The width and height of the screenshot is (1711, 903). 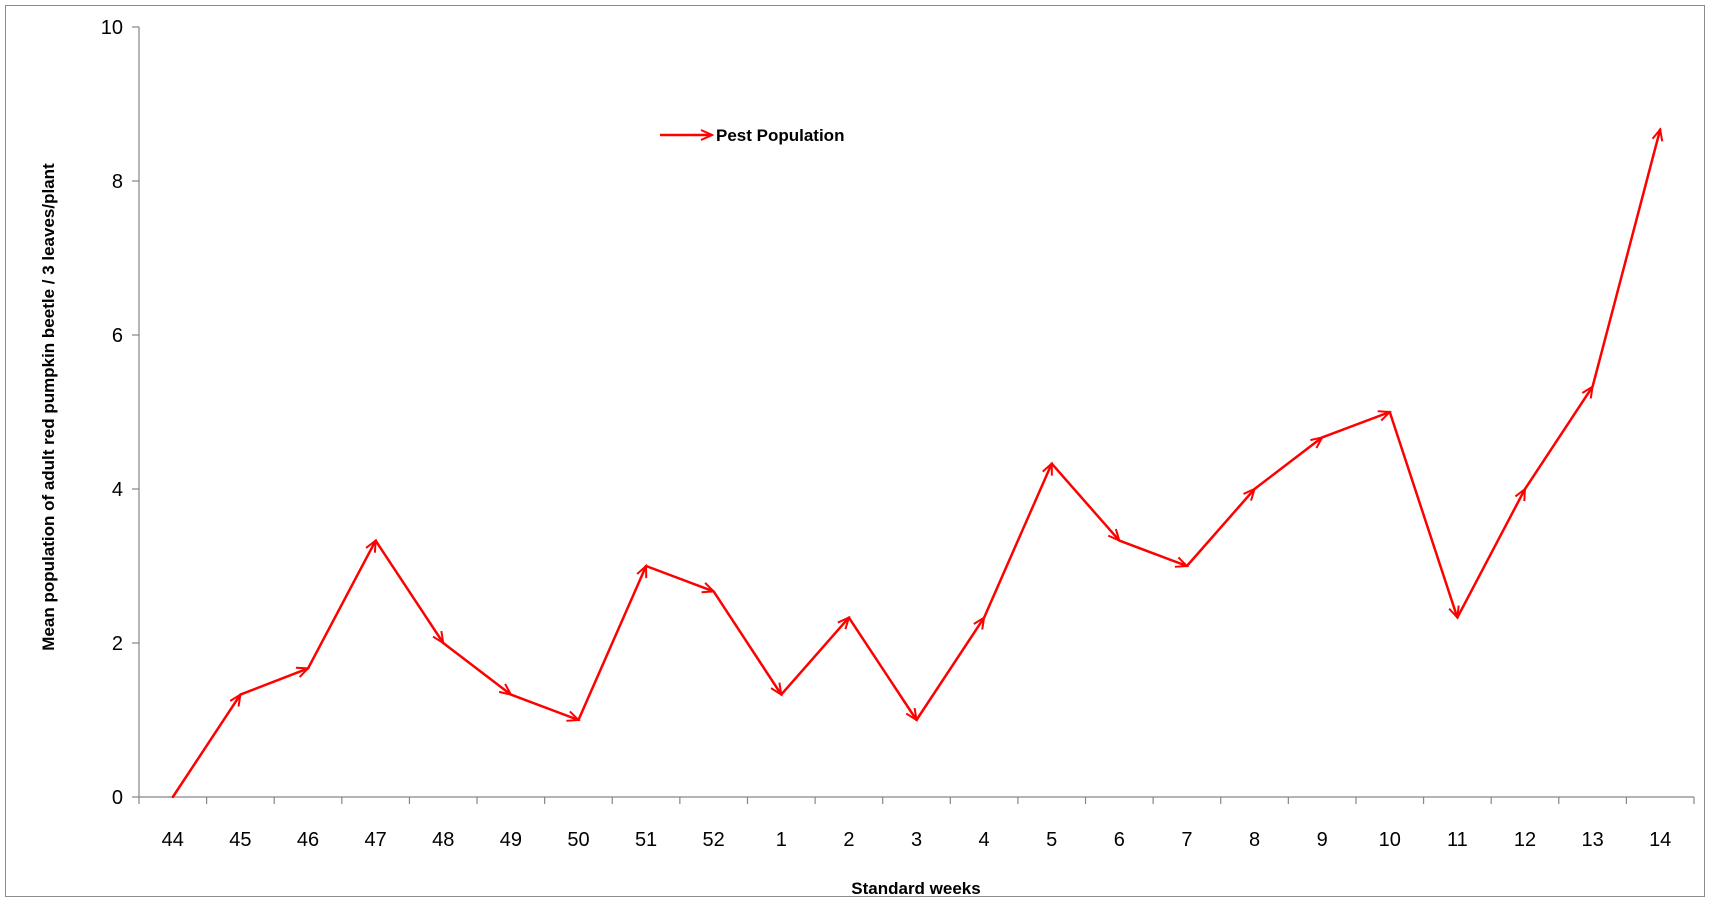 What do you see at coordinates (1390, 840) in the screenshot?
I see `x-tick-label: 10` at bounding box center [1390, 840].